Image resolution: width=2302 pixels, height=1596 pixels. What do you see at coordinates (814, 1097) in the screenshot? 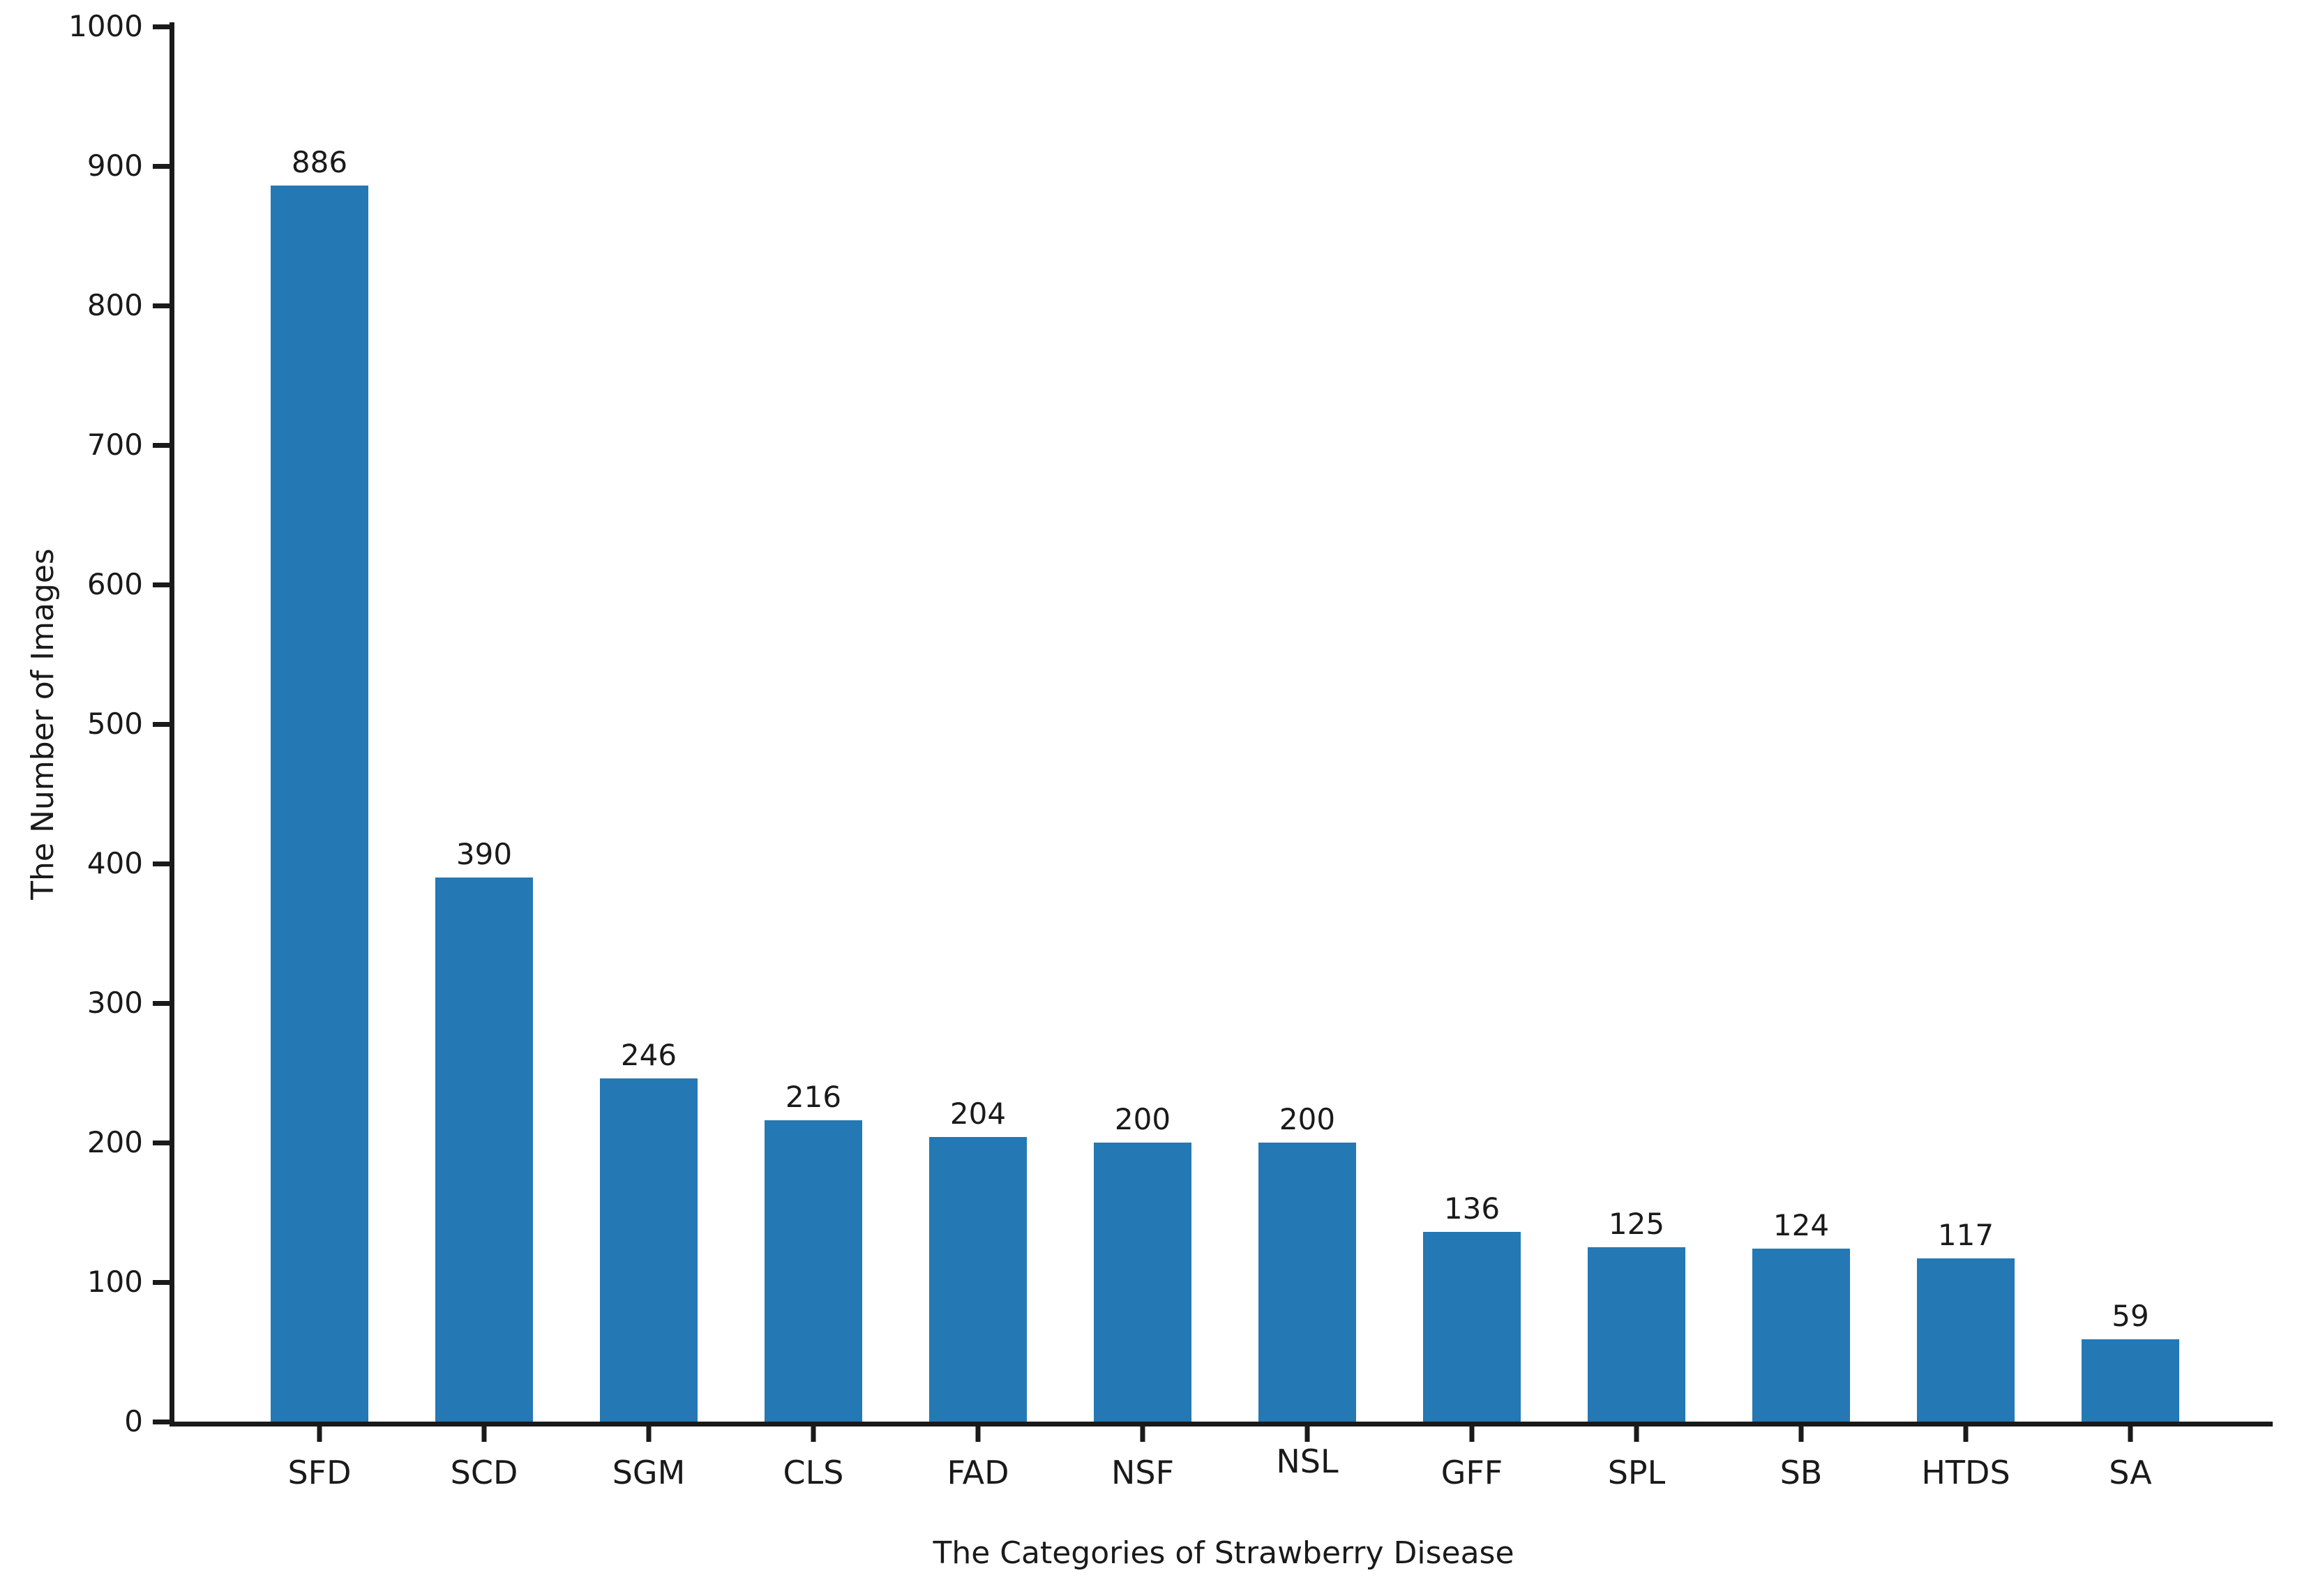
I see `bar-value-label: 216` at bounding box center [814, 1097].